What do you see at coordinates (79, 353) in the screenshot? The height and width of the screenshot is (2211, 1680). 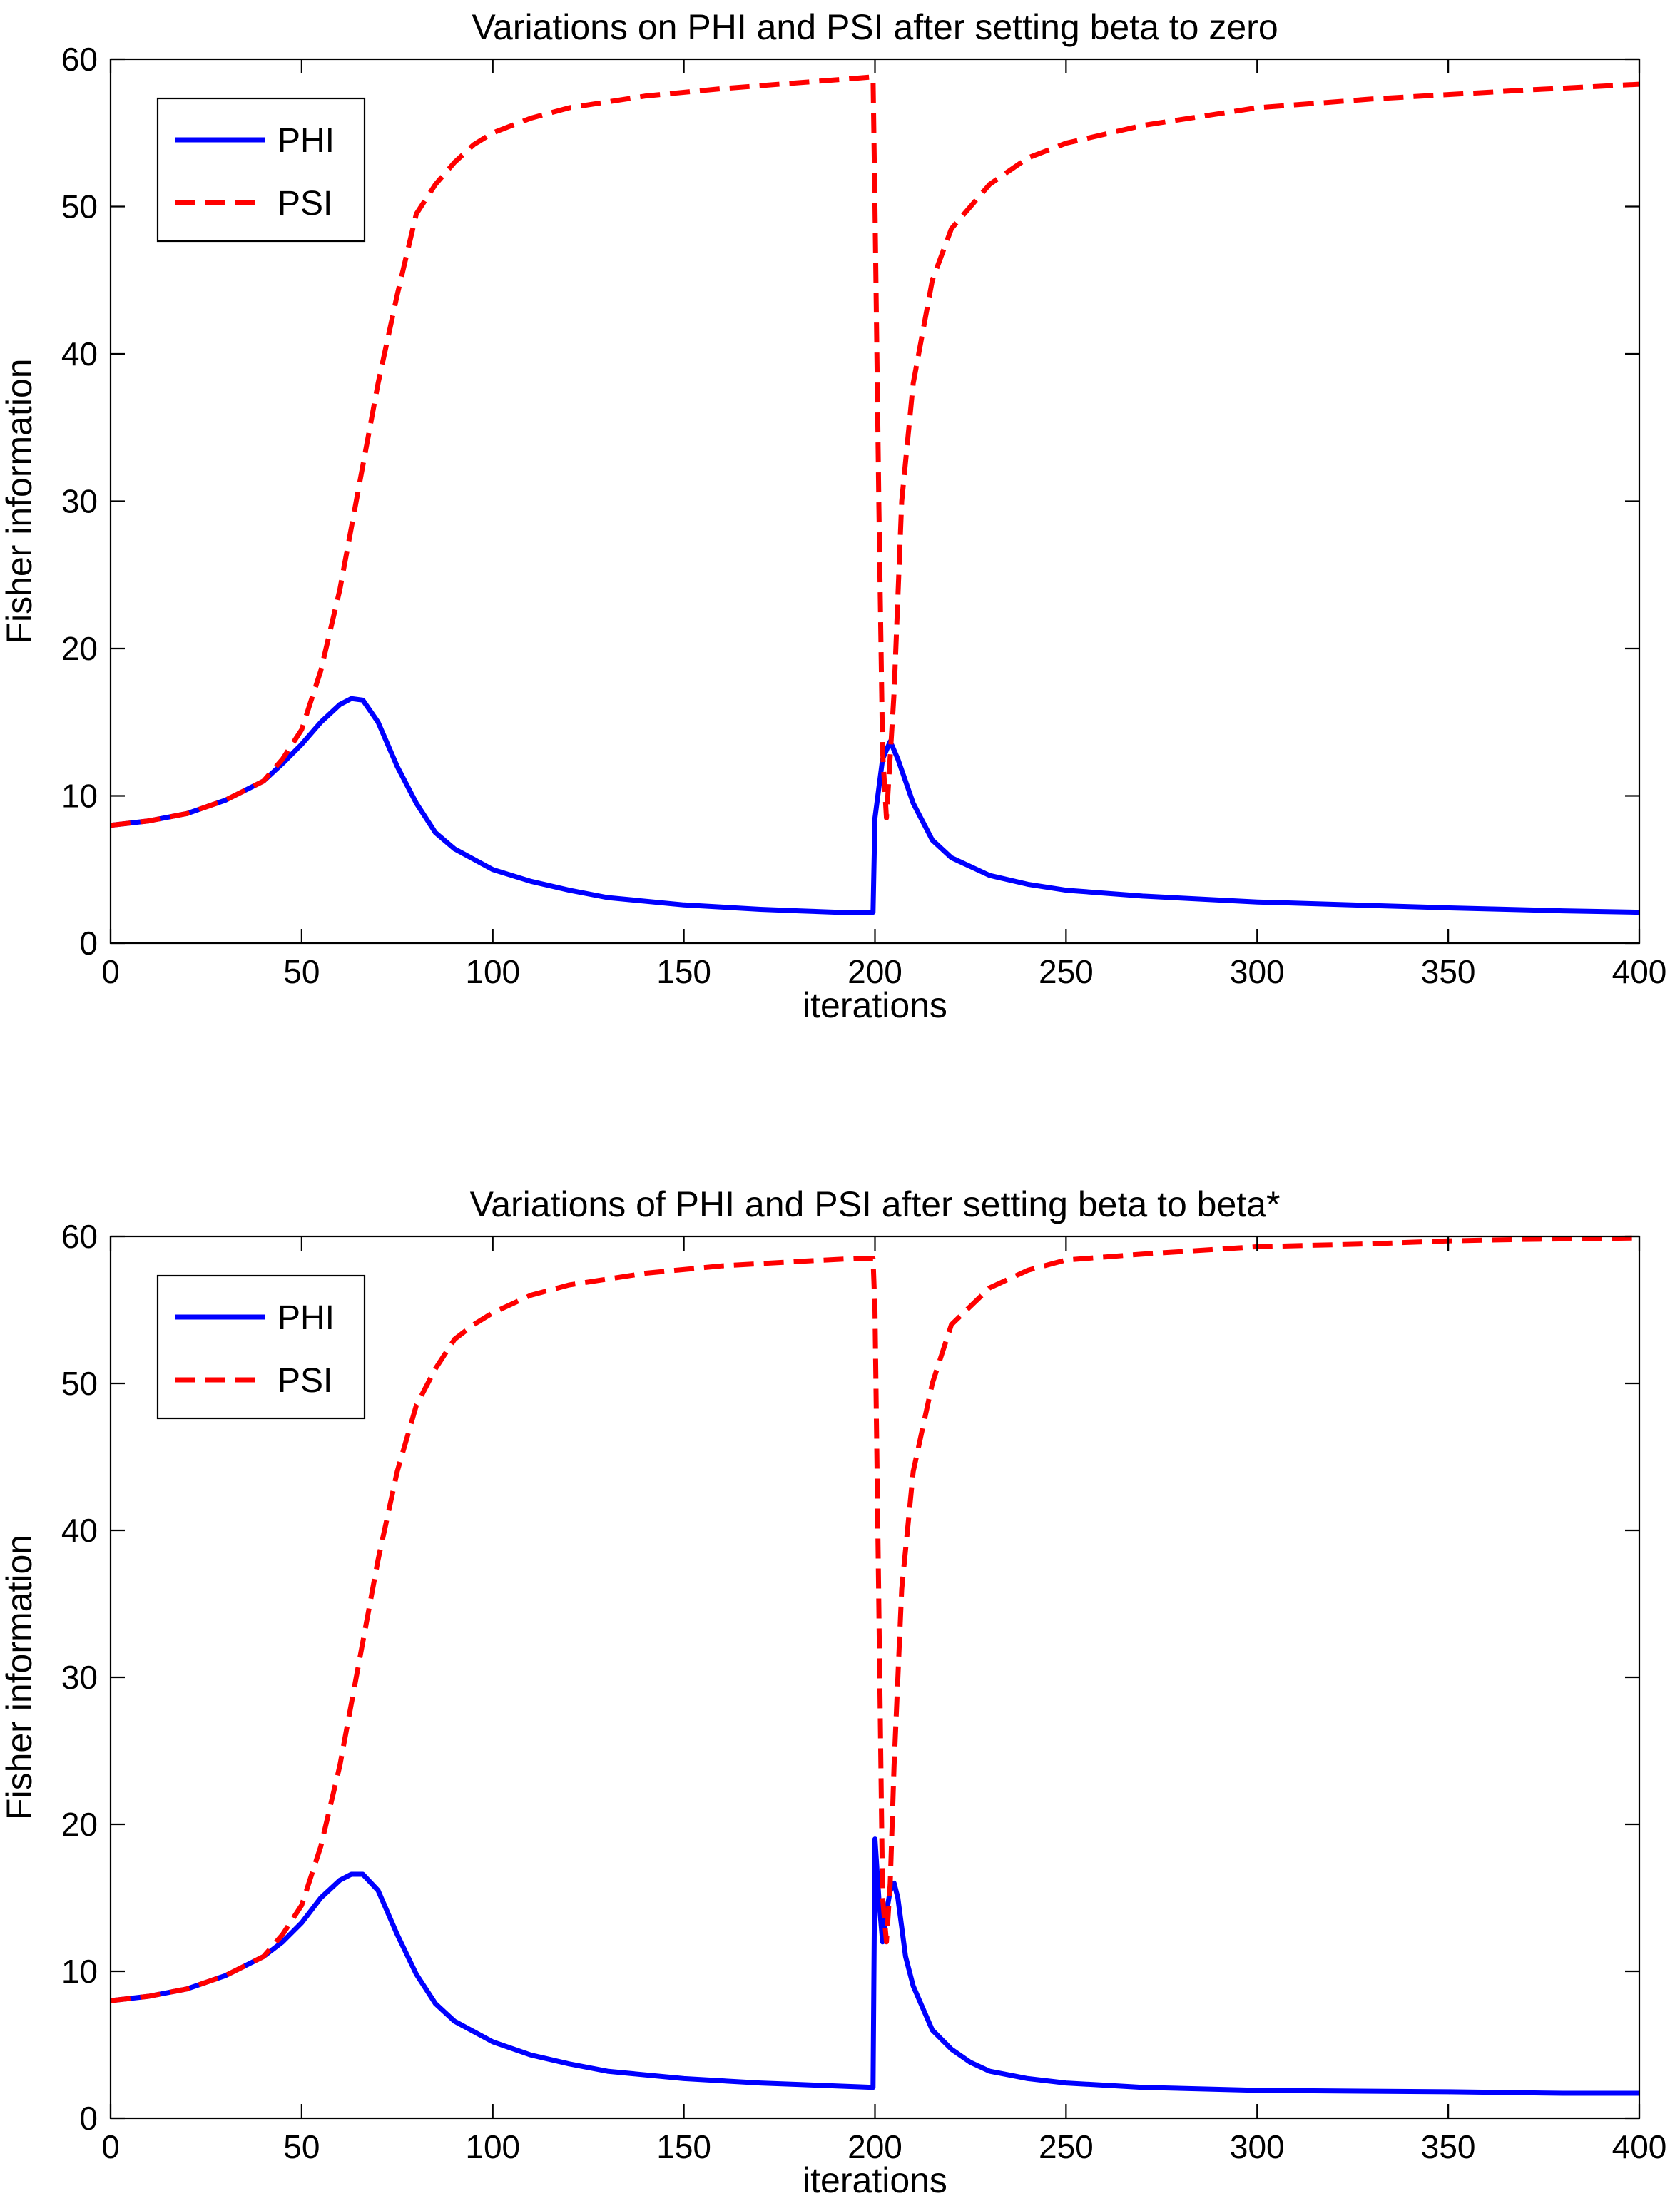 I see `top-y-tick-label: 40` at bounding box center [79, 353].